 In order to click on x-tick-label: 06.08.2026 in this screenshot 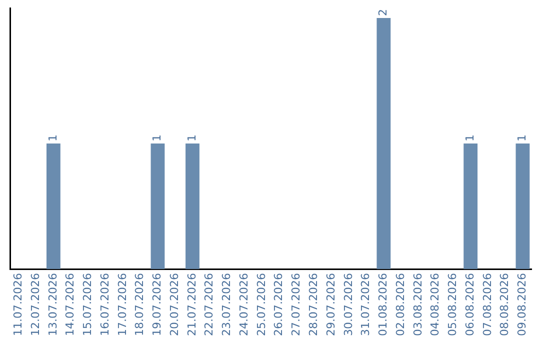, I will do `click(469, 304)`.